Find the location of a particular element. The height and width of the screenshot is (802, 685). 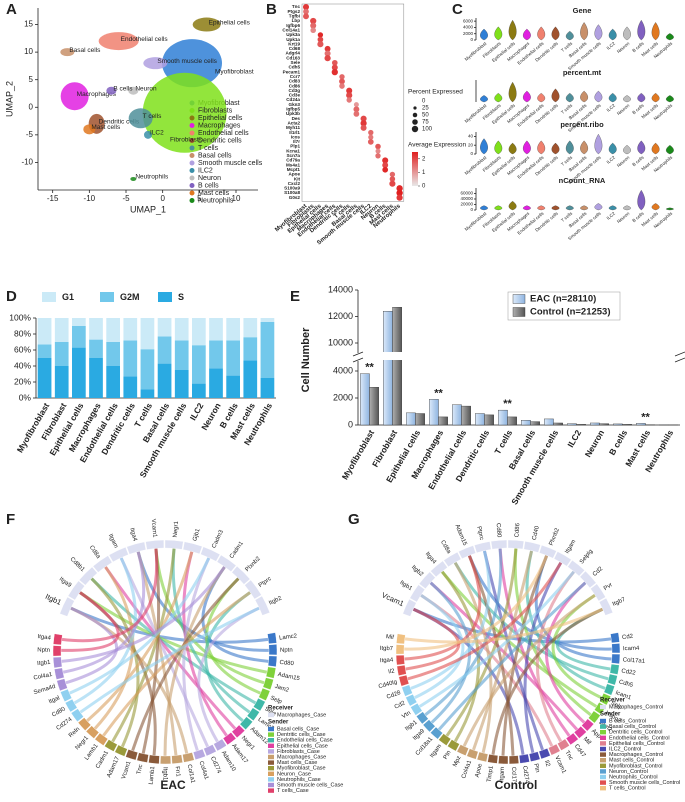

gene-label: Cd68 is located at coordinates (295, 48).